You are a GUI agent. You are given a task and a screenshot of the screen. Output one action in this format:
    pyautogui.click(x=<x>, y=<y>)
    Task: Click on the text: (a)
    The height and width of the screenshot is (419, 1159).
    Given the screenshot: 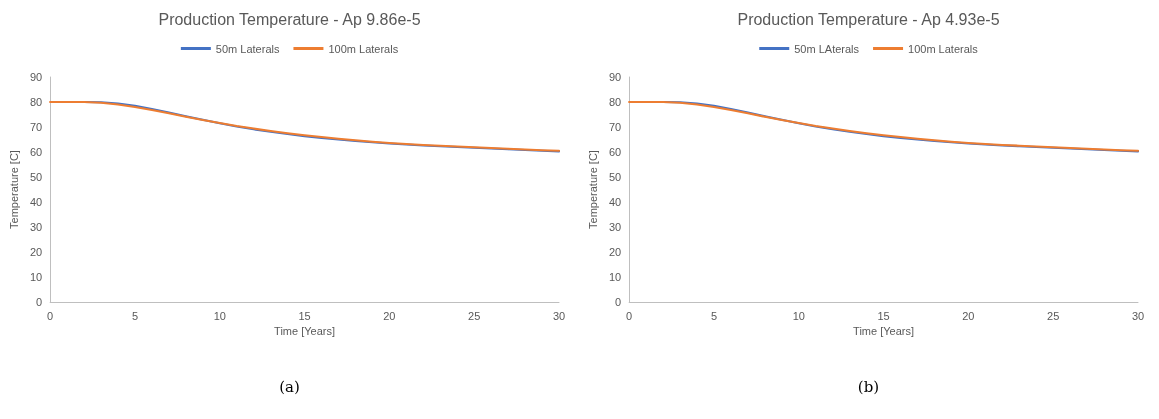 What is the action you would take?
    pyautogui.click(x=289, y=387)
    